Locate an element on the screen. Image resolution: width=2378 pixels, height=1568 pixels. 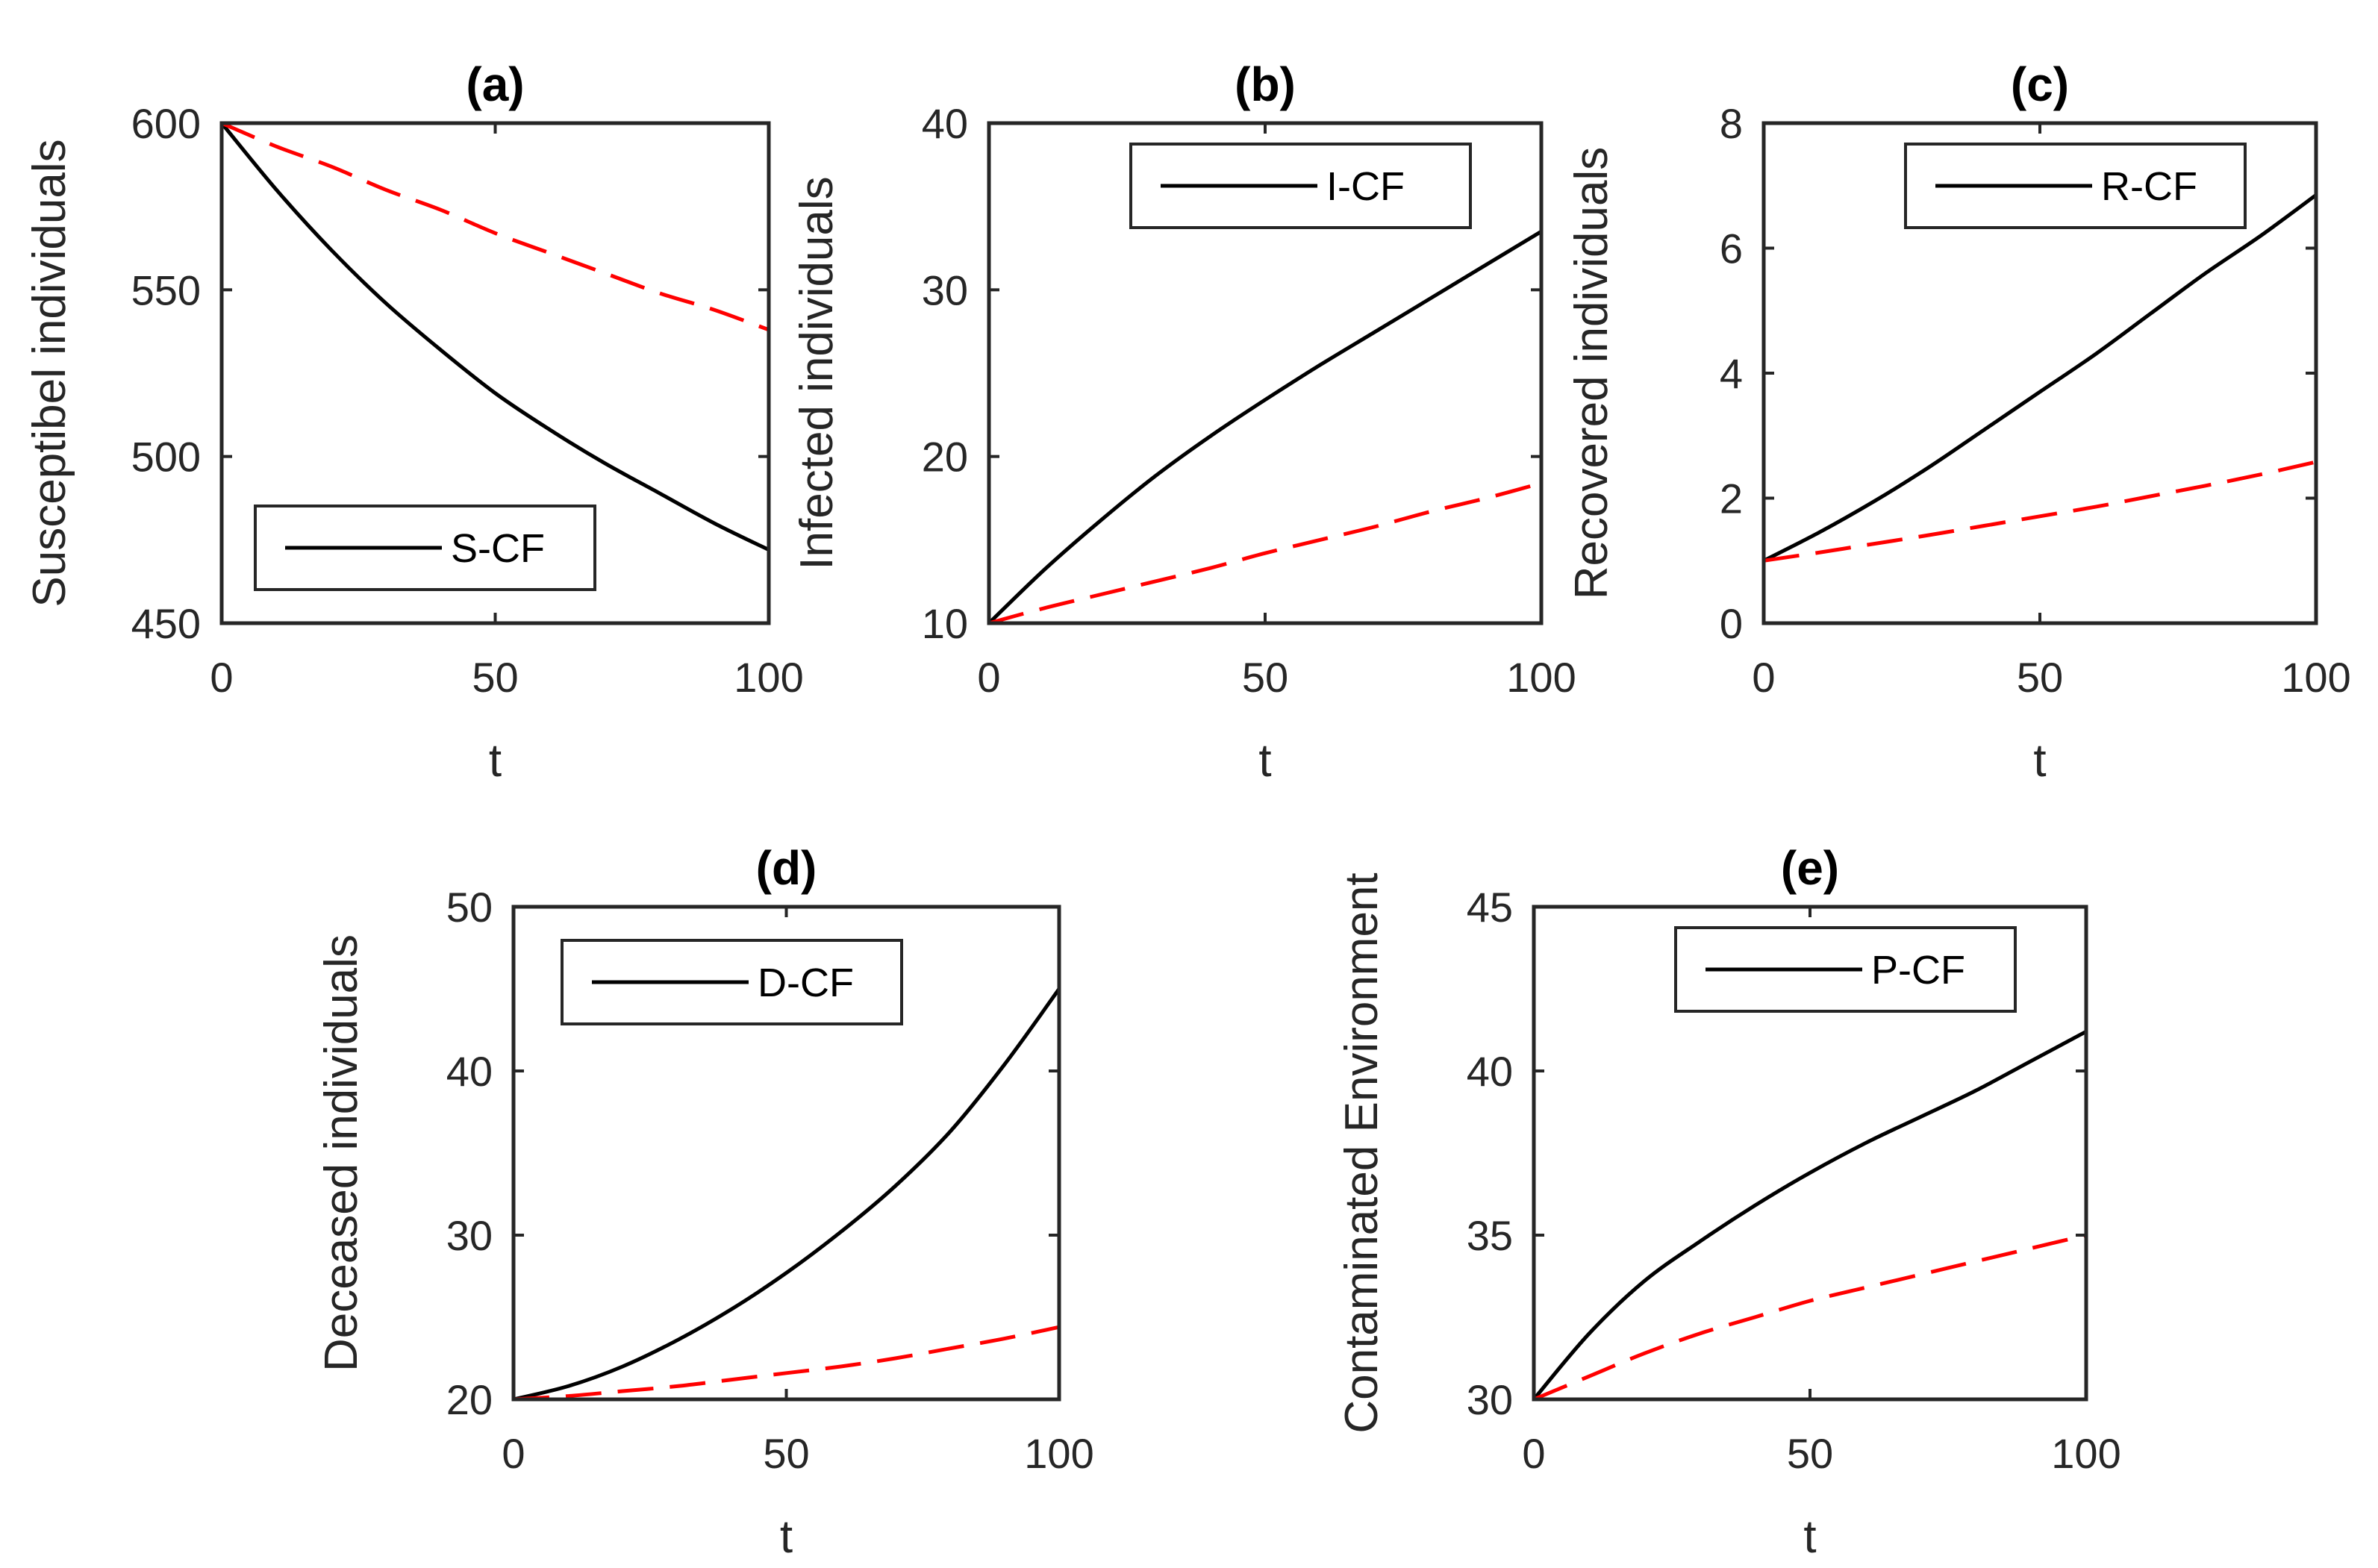
y-tick-label-c: 8 is located at coordinates (1732, 123).